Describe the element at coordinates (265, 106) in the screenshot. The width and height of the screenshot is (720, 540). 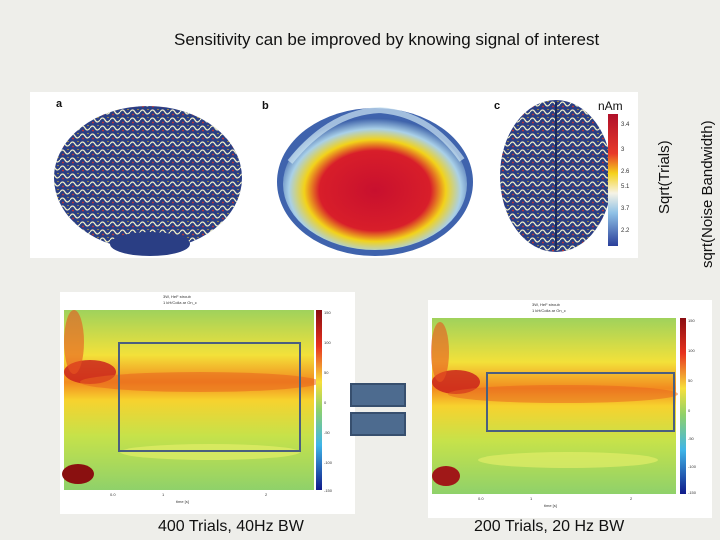
I see `panel-label-b: b` at that location.